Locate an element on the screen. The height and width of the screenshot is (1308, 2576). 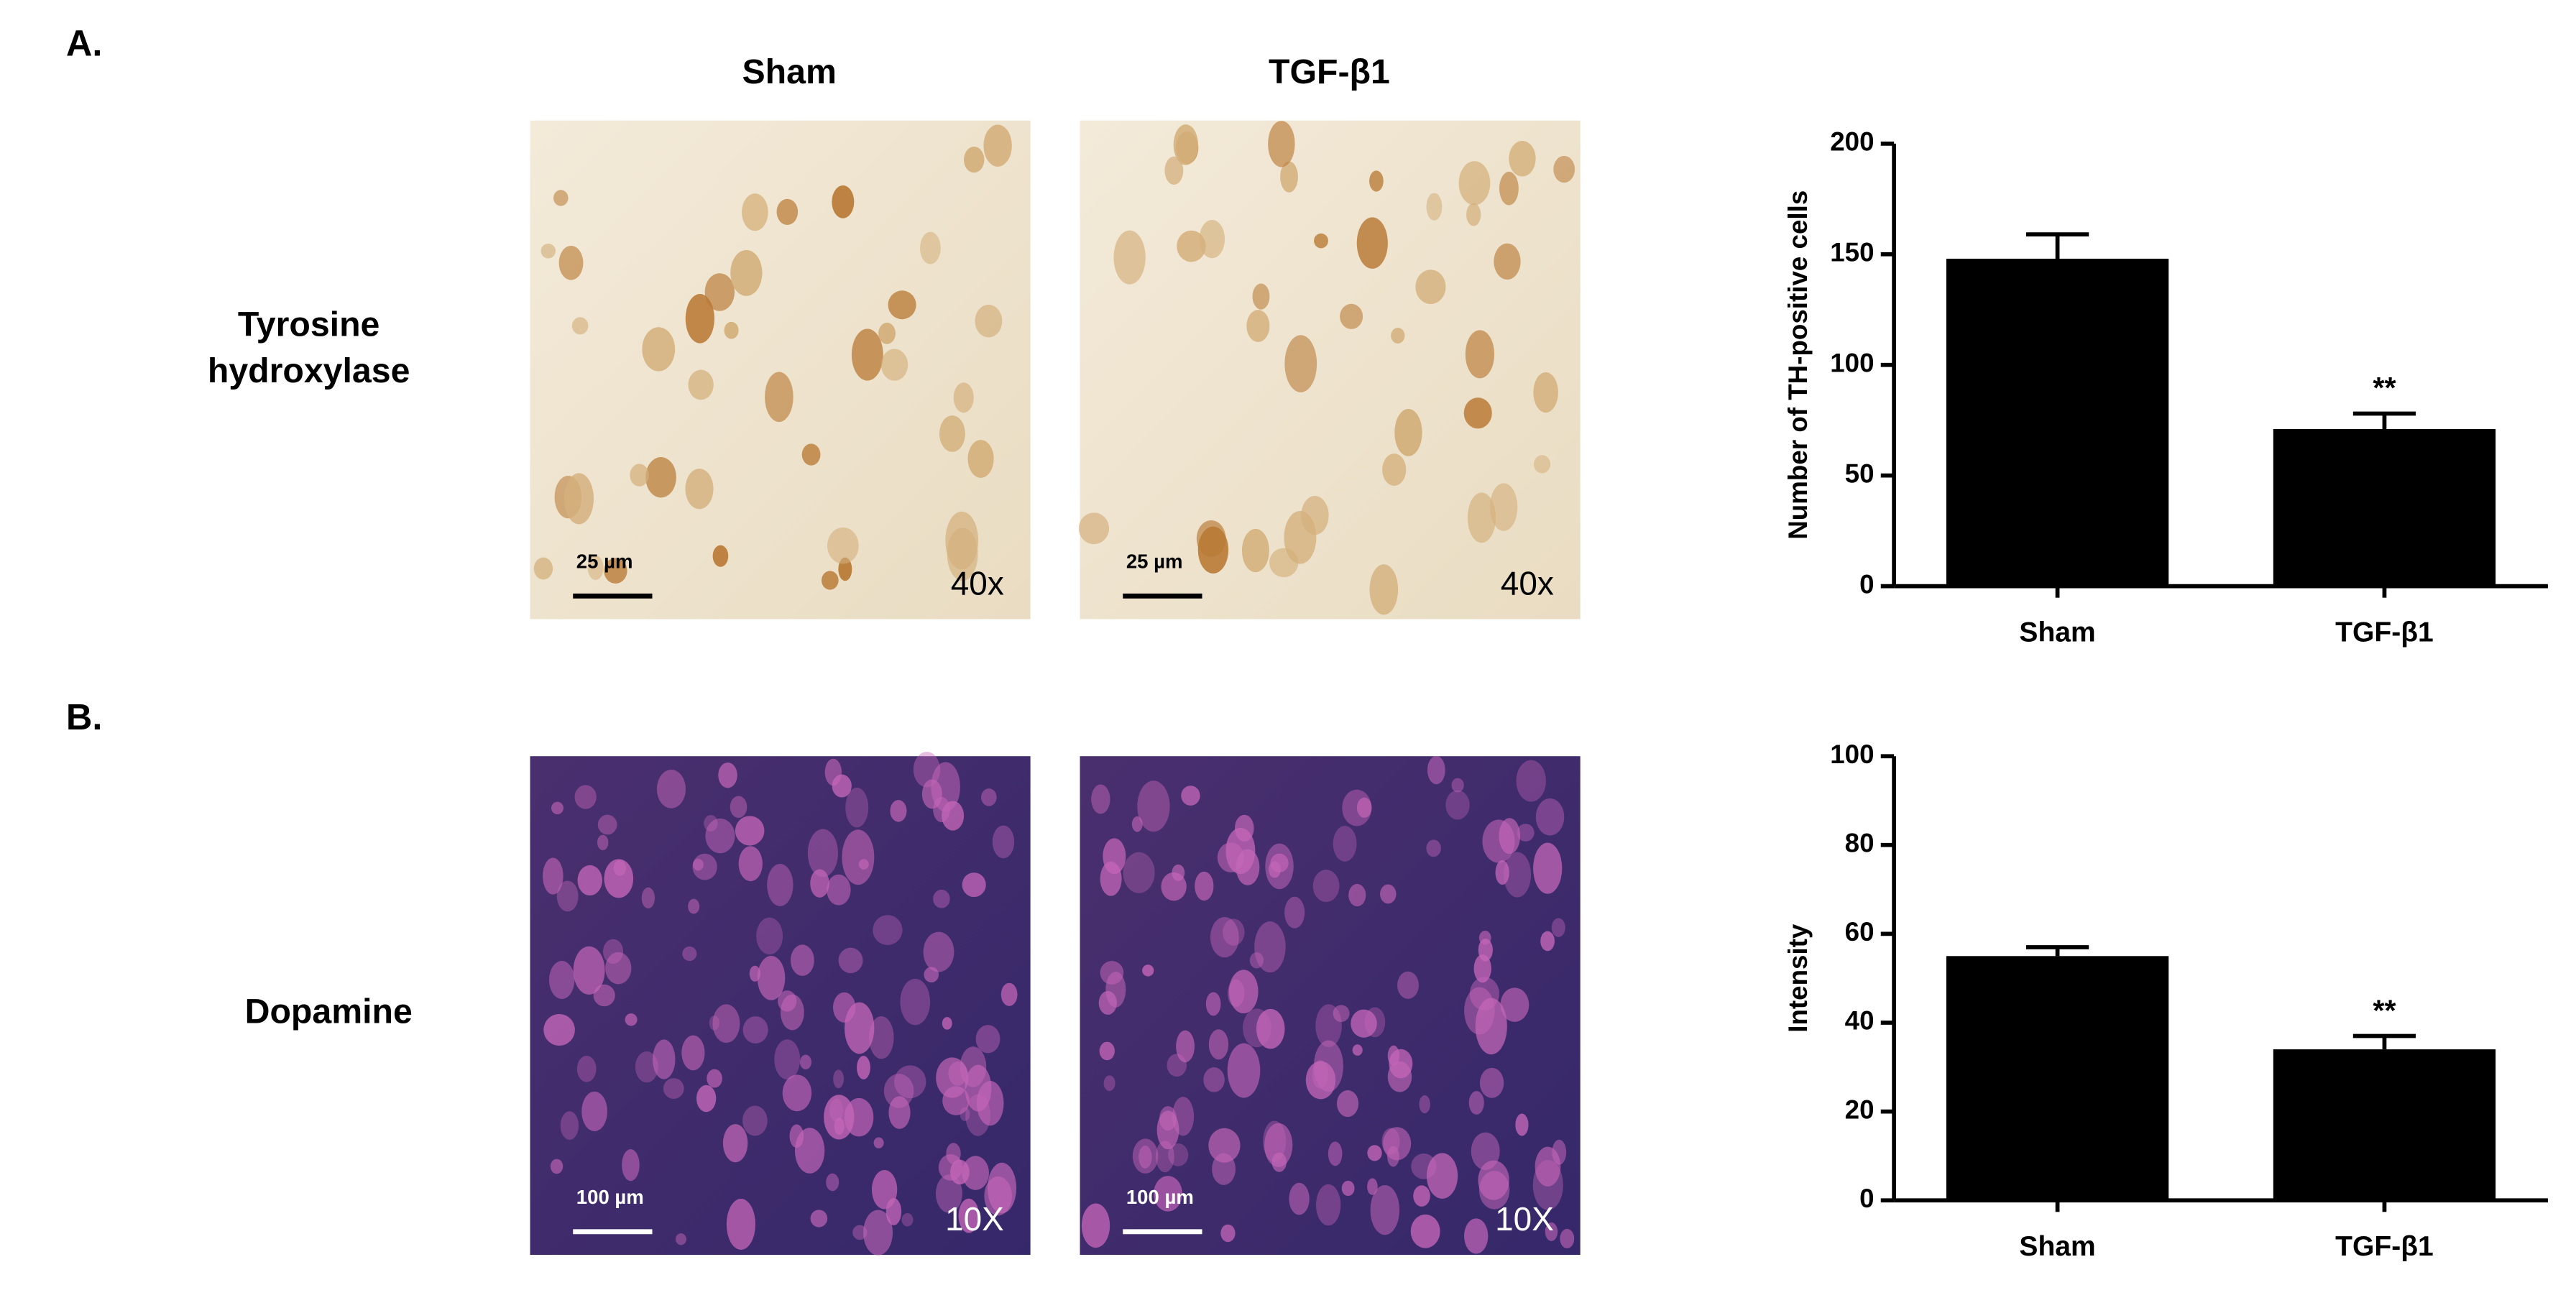
y-tick-label: 150 is located at coordinates (1852, 252).